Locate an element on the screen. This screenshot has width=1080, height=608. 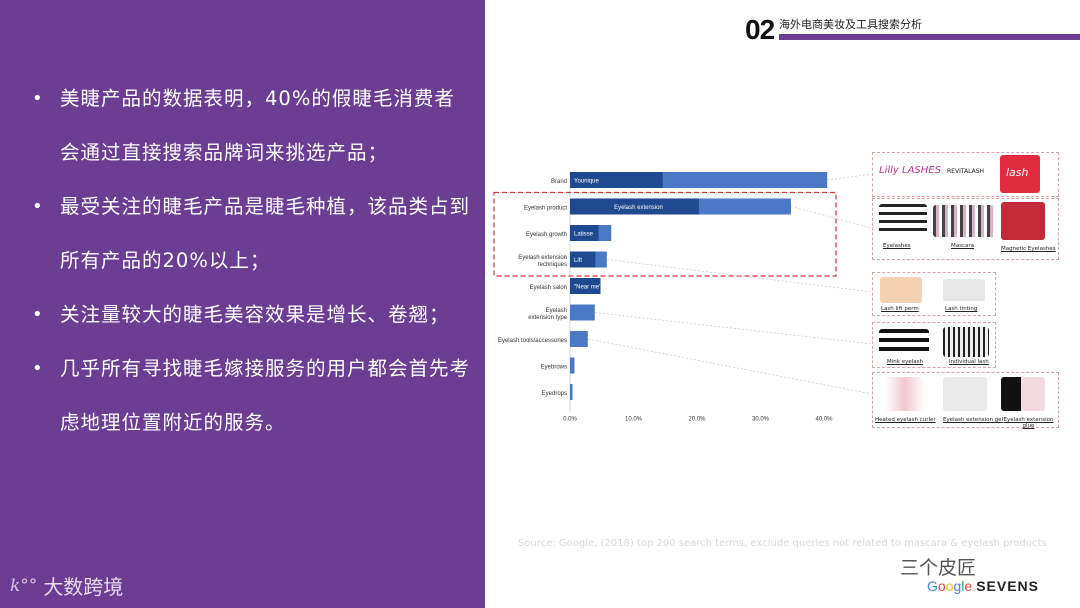
x-tick-label: 10.0% is located at coordinates (634, 420).